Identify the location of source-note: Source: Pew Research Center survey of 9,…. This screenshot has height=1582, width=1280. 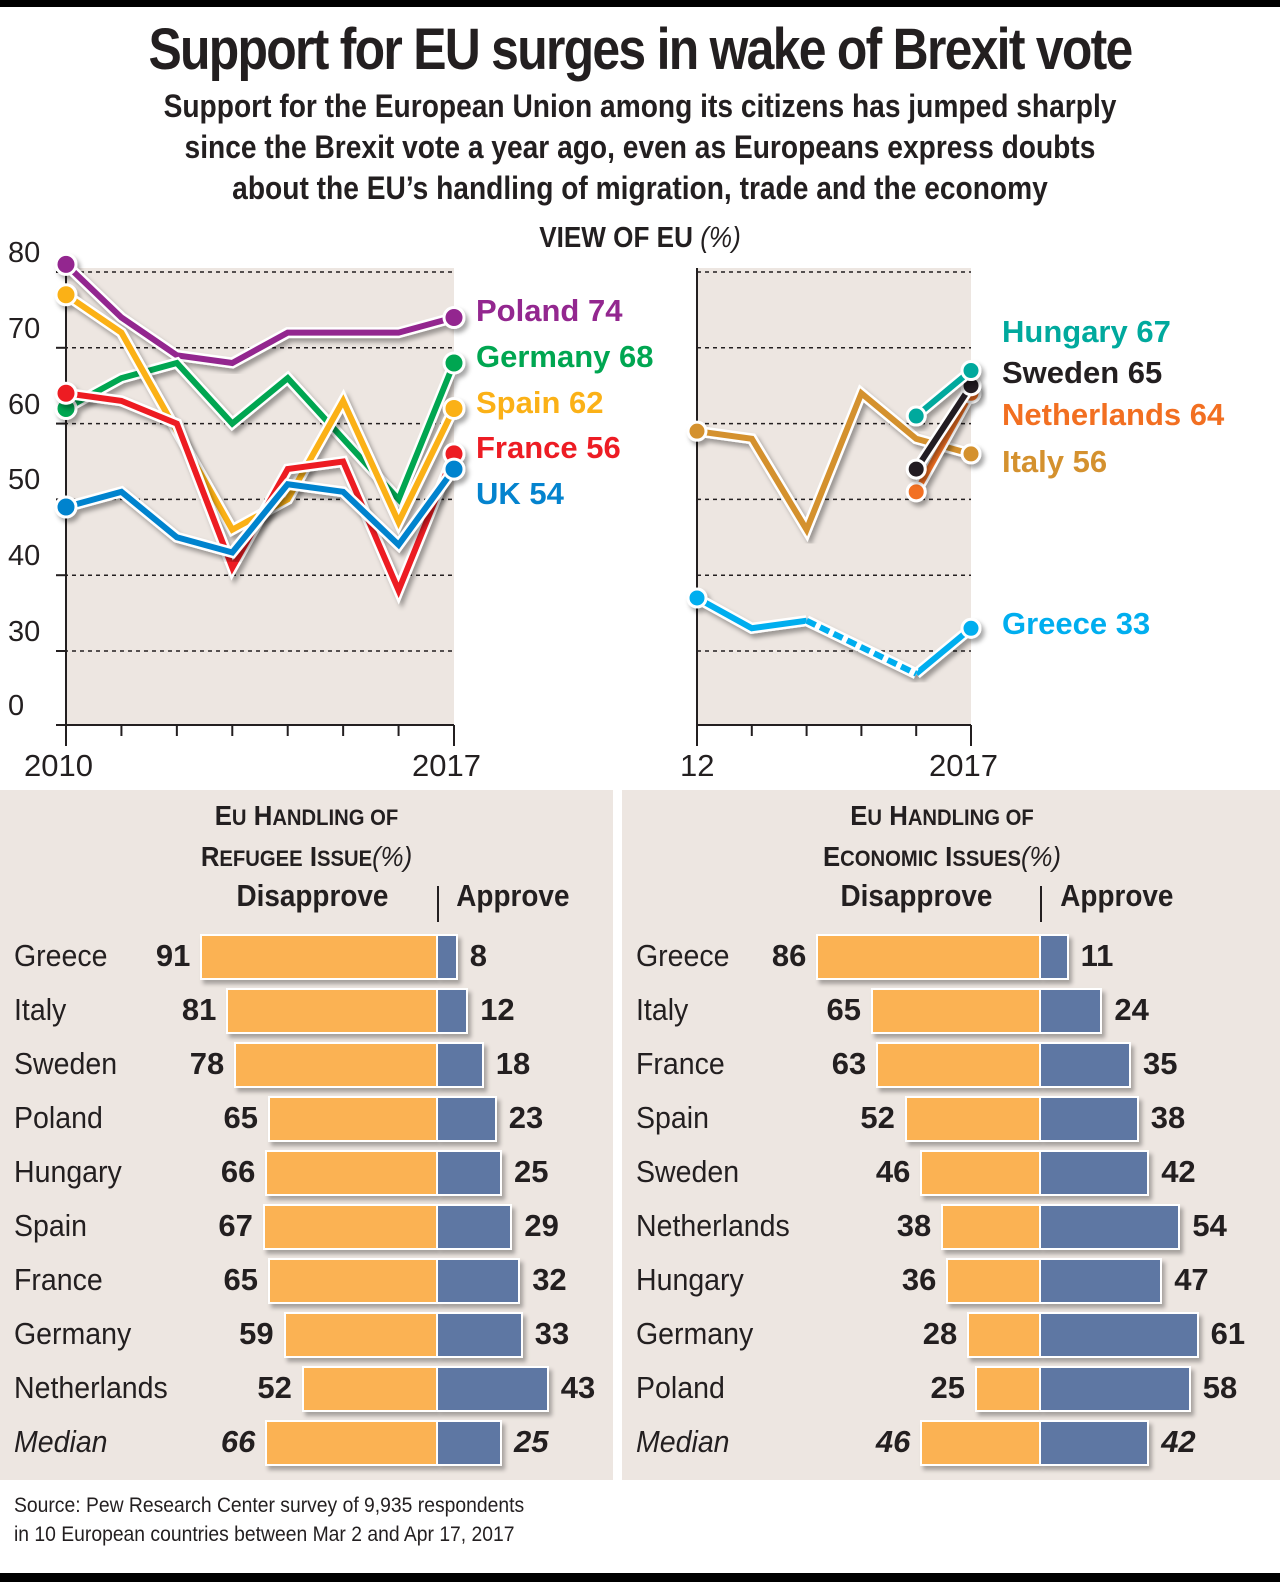
(269, 1520).